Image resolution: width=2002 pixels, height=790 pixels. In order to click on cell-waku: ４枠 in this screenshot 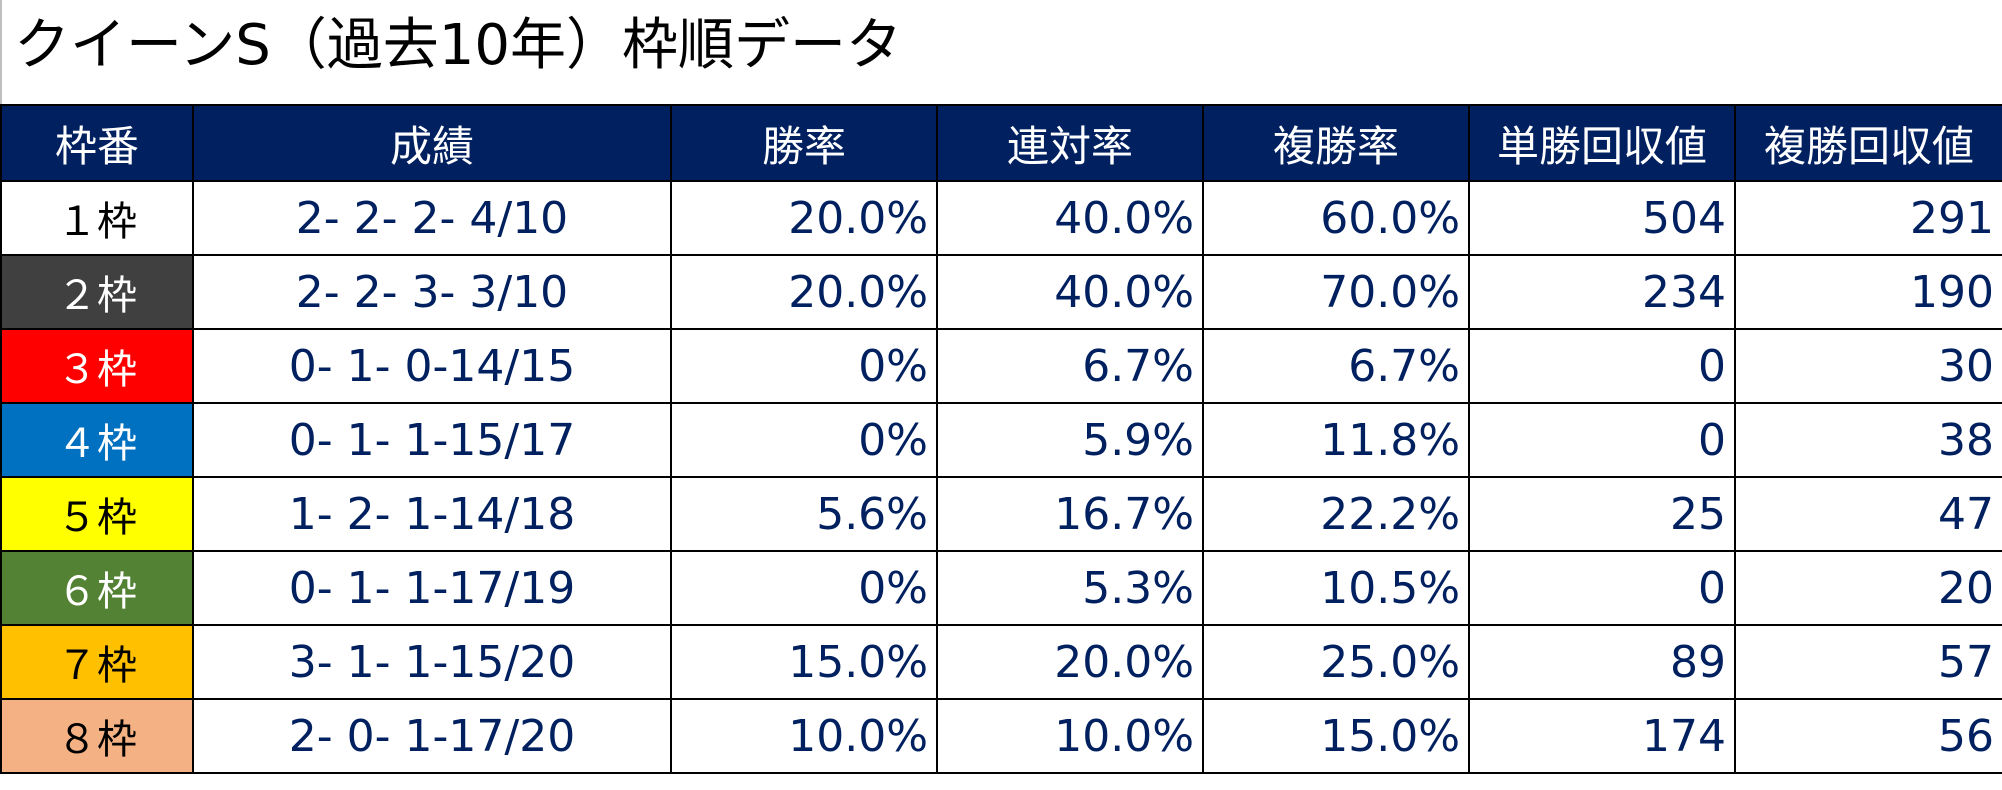, I will do `click(97, 440)`.